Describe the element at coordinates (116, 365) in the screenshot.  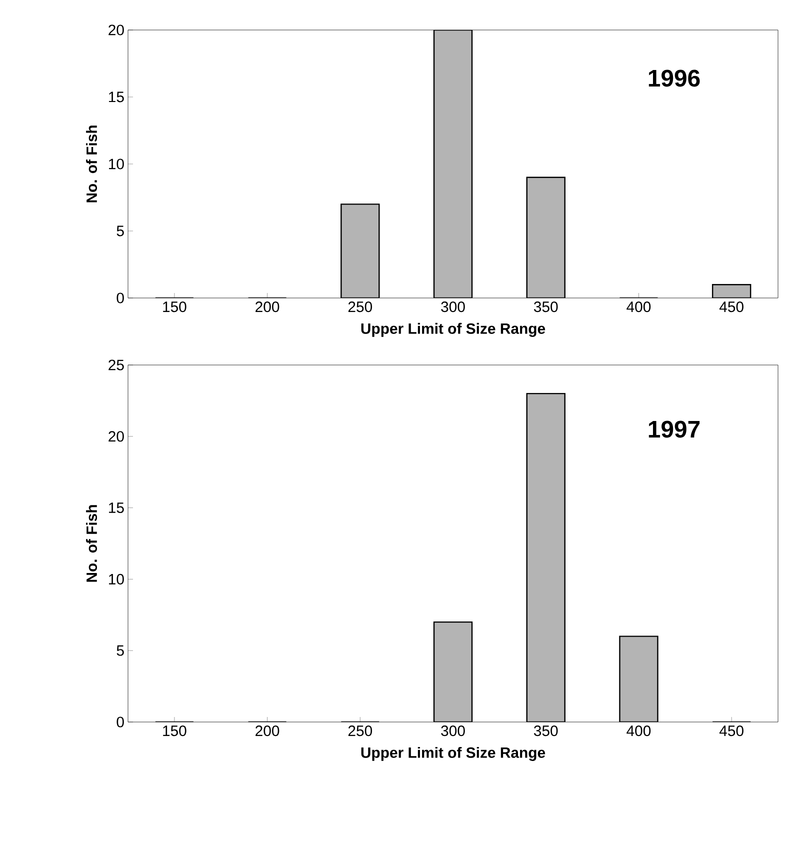
I see `y-tick-label: 25` at that location.